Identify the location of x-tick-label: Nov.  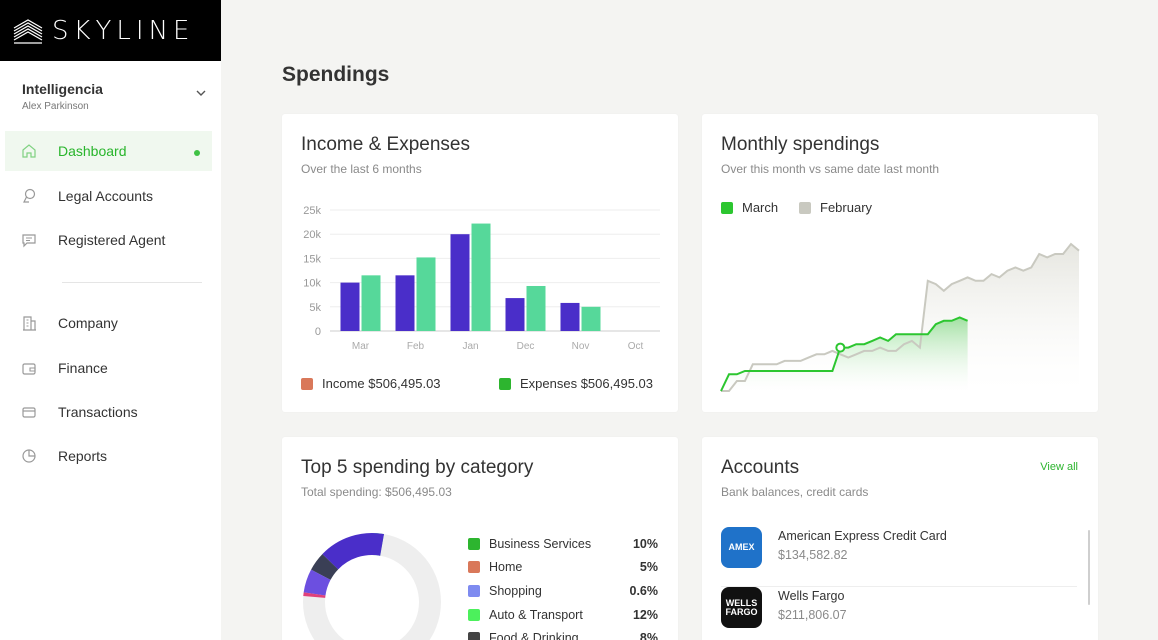
(581, 346).